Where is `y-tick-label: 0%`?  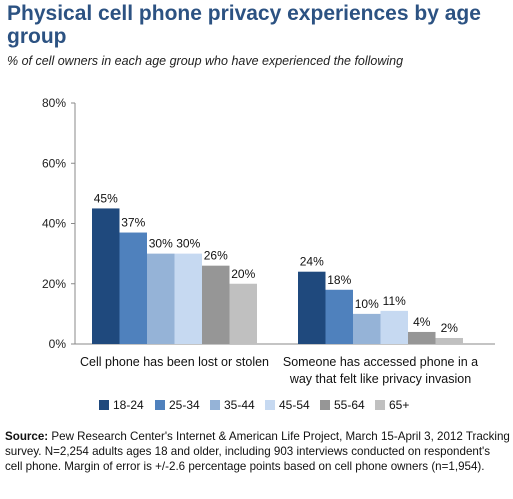
y-tick-label: 0% is located at coordinates (58, 344).